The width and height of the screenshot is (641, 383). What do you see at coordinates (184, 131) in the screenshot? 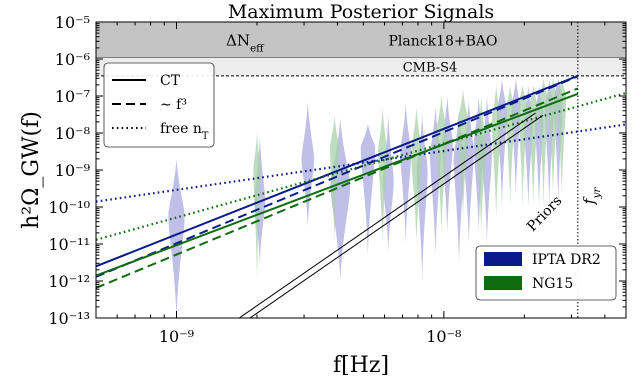
I see `style-legend-label-dotted: free nT` at bounding box center [184, 131].